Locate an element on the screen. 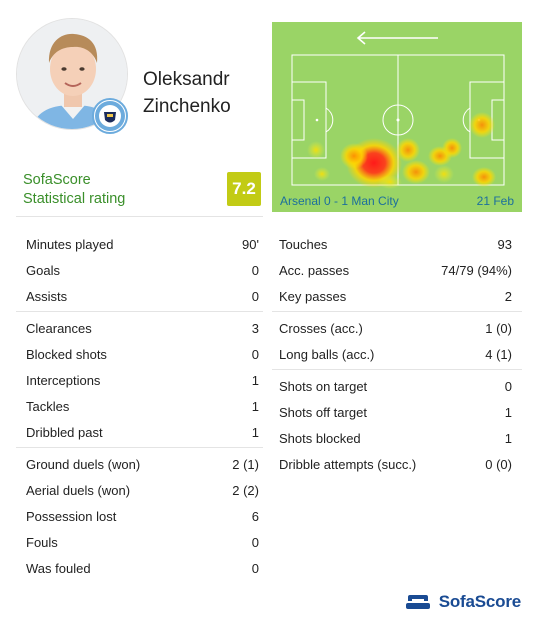 The width and height of the screenshot is (535, 617). heatmap is located at coordinates (397, 117).